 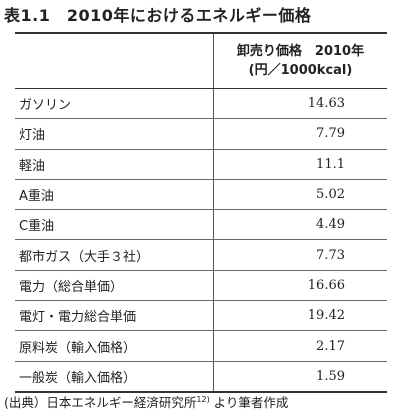 I want to click on table-row: 軽油 11.1, so click(x=201, y=164).